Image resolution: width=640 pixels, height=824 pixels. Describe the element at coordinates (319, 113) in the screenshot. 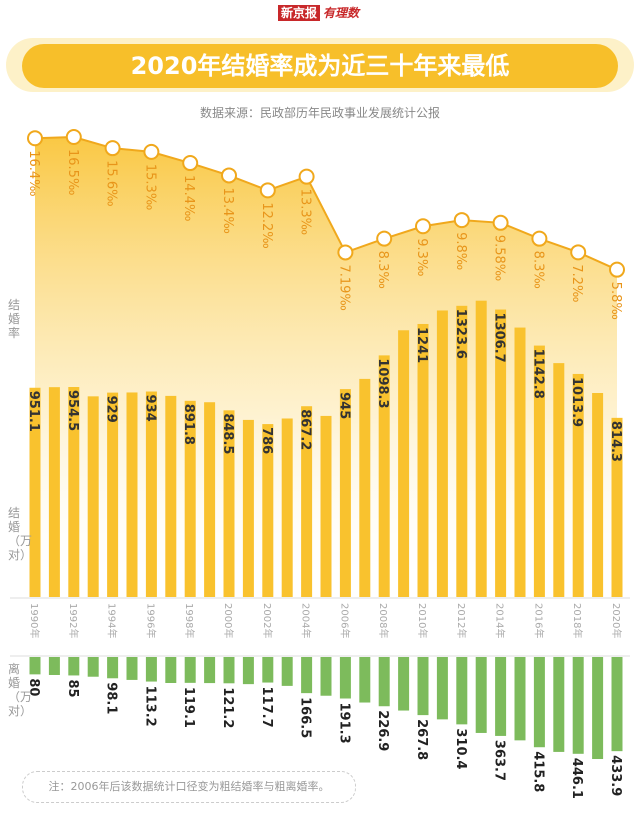

I see `source-text: 数据来源：民政部历年民政事业发展统计公报` at that location.